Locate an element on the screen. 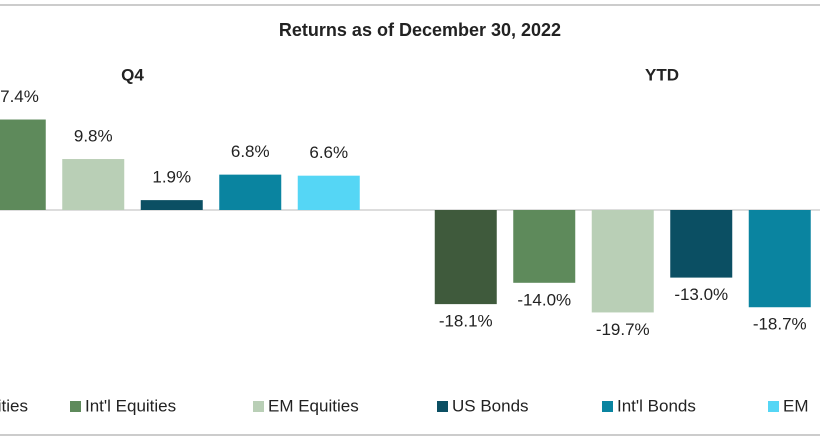 Image resolution: width=820 pixels, height=440 pixels. value-label: -18.7% is located at coordinates (780, 324).